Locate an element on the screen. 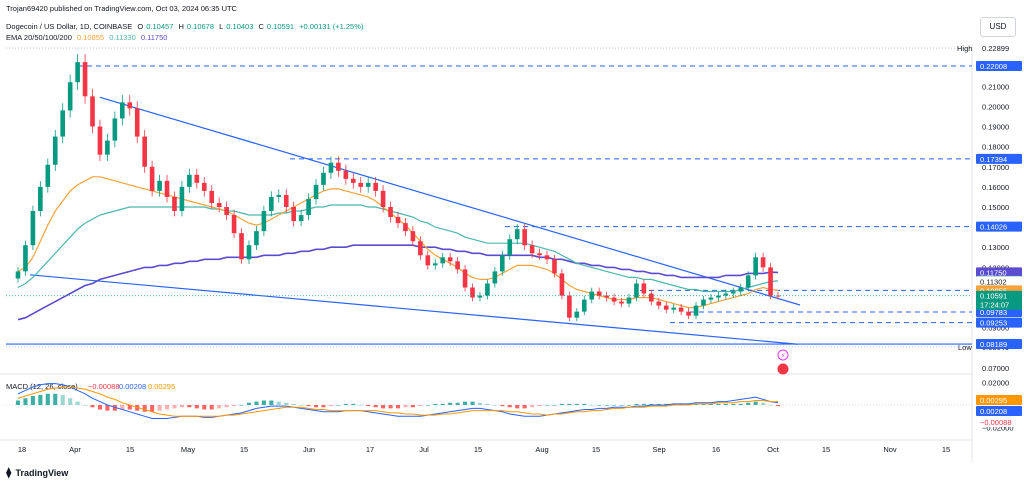 This screenshot has width=1024, height=482. ema20-value: 0.10855 is located at coordinates (90, 37).